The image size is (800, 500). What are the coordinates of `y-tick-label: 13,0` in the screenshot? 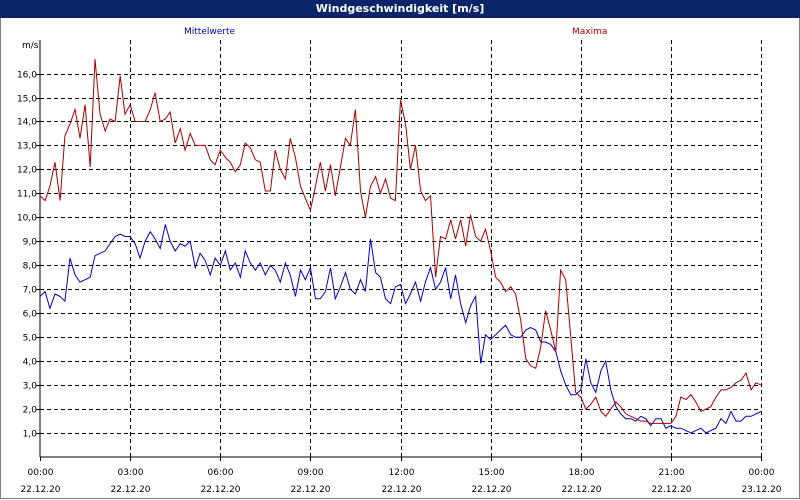 It's located at (27, 147).